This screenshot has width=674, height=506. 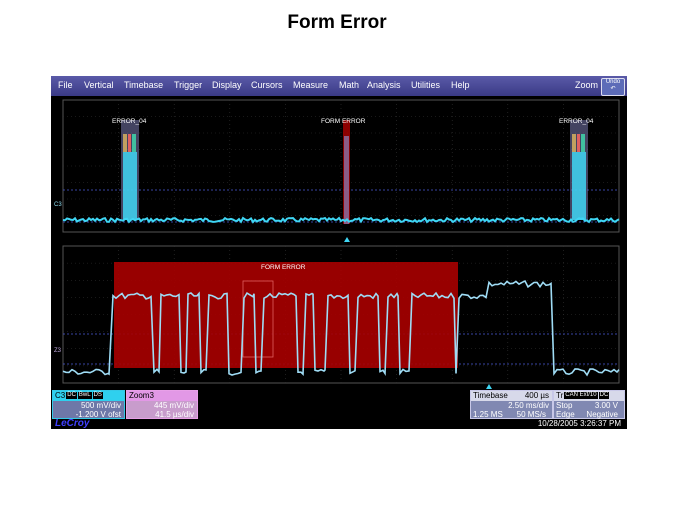 I want to click on c3-tag-bwl: BwL, so click(x=84, y=396).